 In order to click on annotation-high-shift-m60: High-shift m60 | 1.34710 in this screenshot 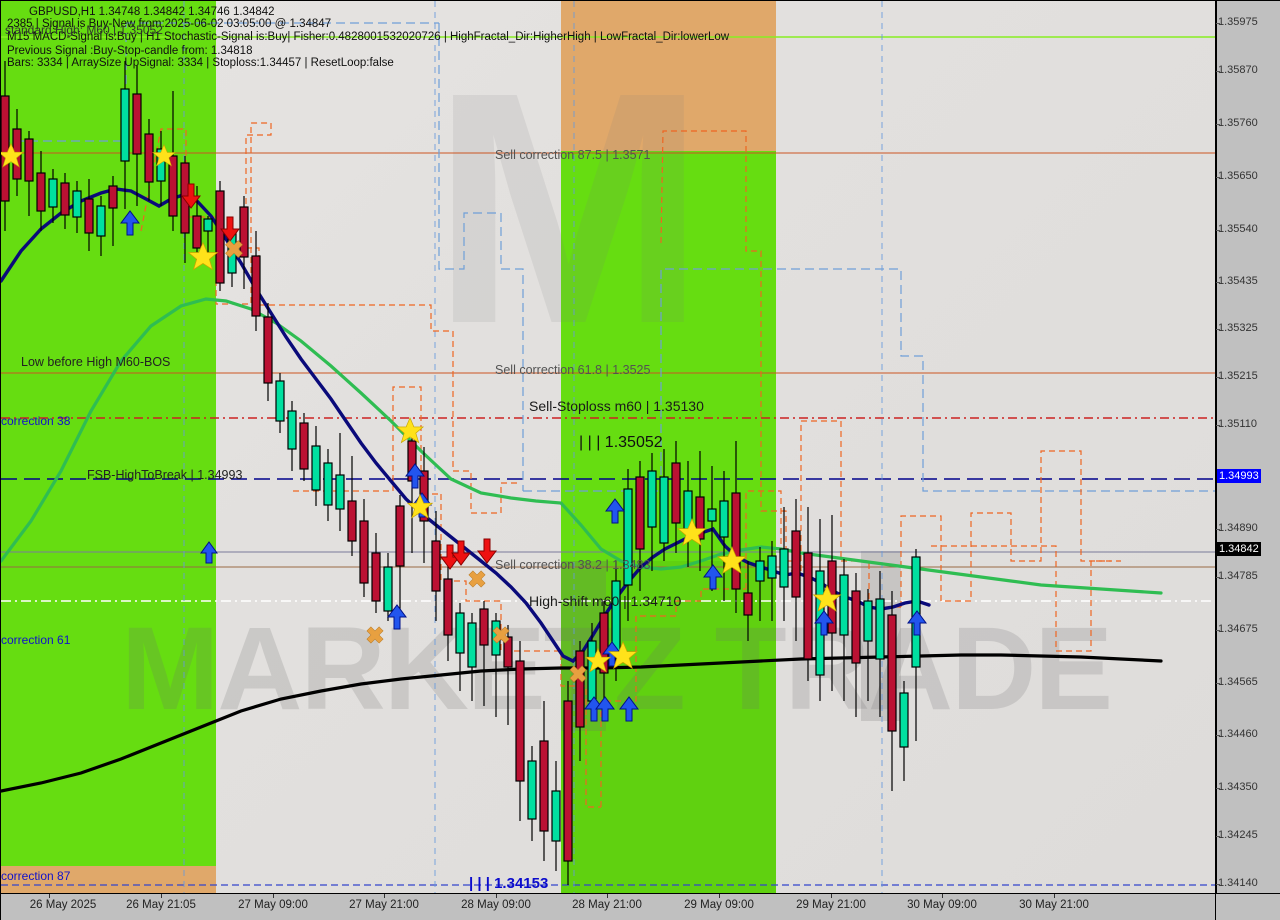, I will do `click(605, 601)`.